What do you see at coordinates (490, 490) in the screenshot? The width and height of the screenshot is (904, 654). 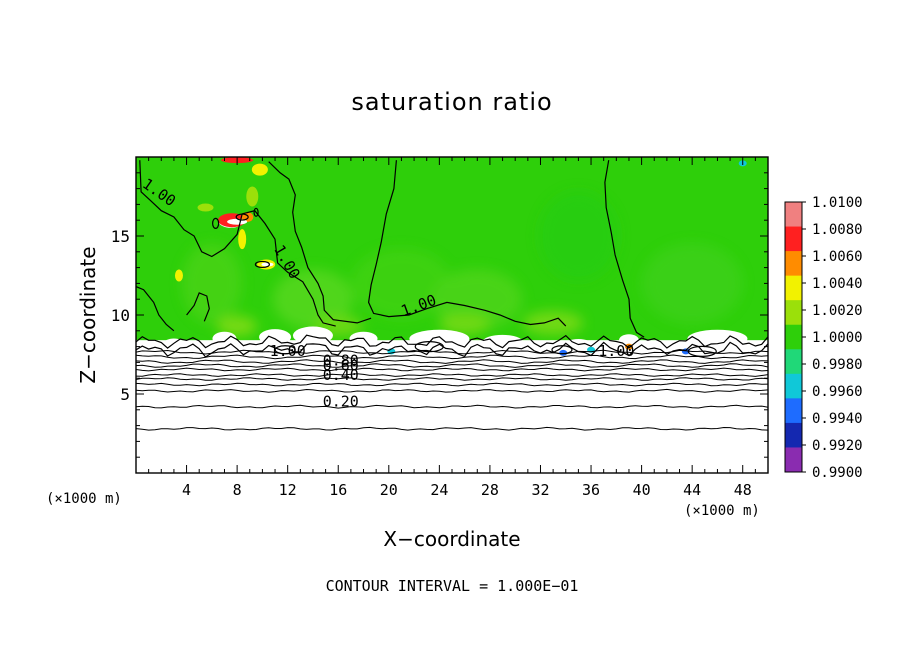 I see `x-tick-label: 28` at bounding box center [490, 490].